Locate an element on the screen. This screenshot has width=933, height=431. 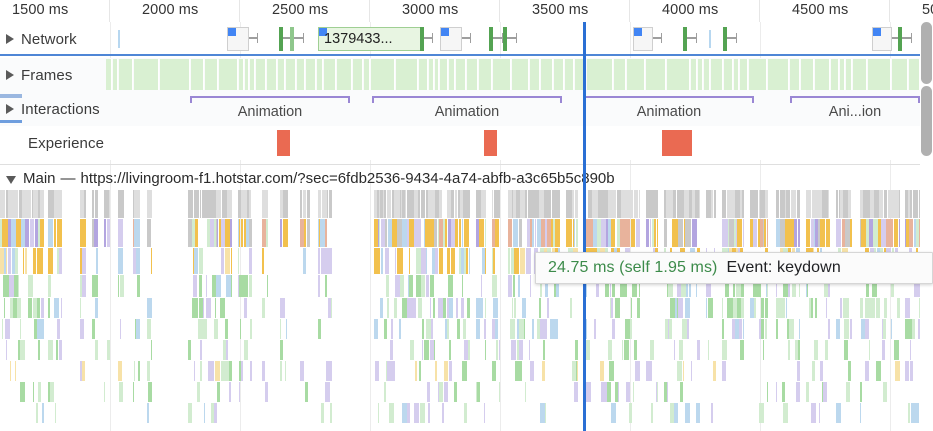
track-frames: Frames is located at coordinates (466, 75).